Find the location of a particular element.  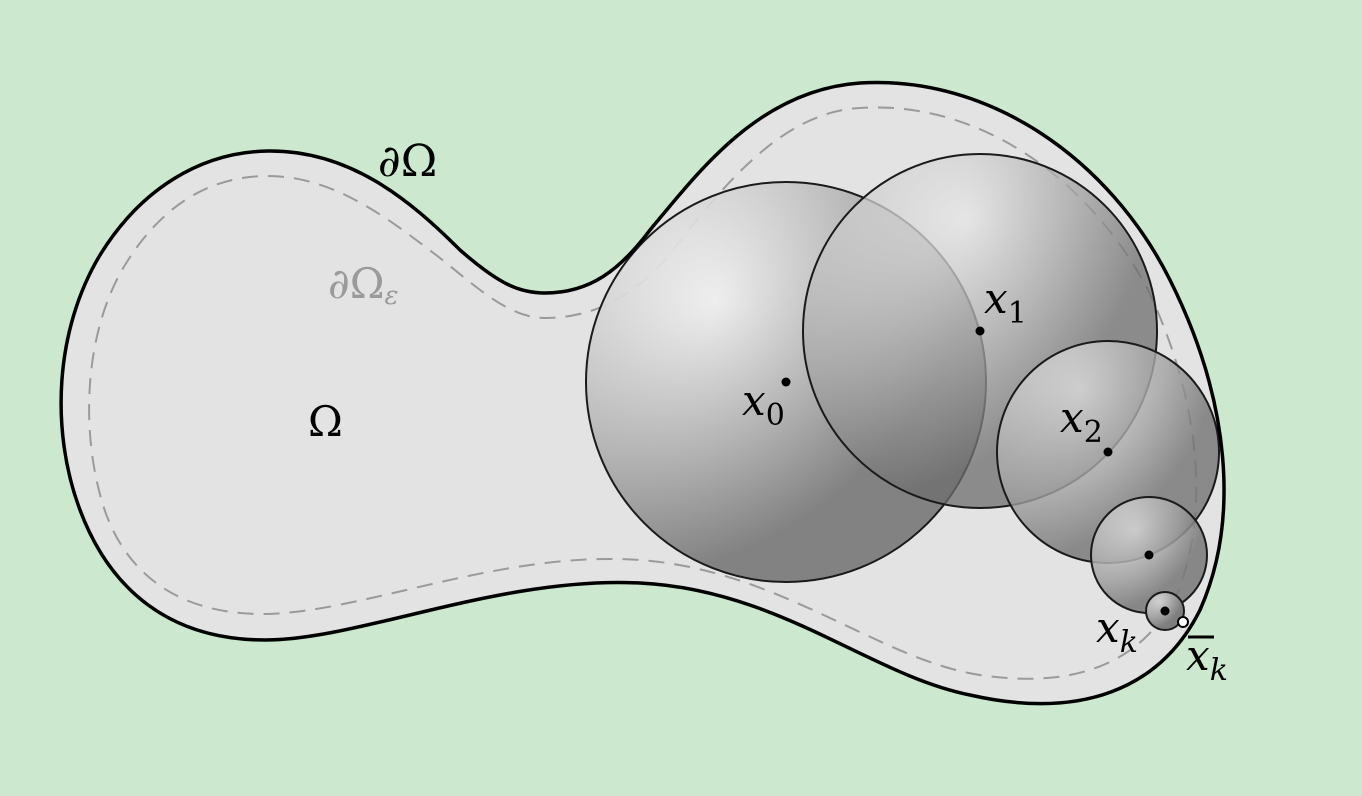

label-x2-base: x is located at coordinates (1072, 417).